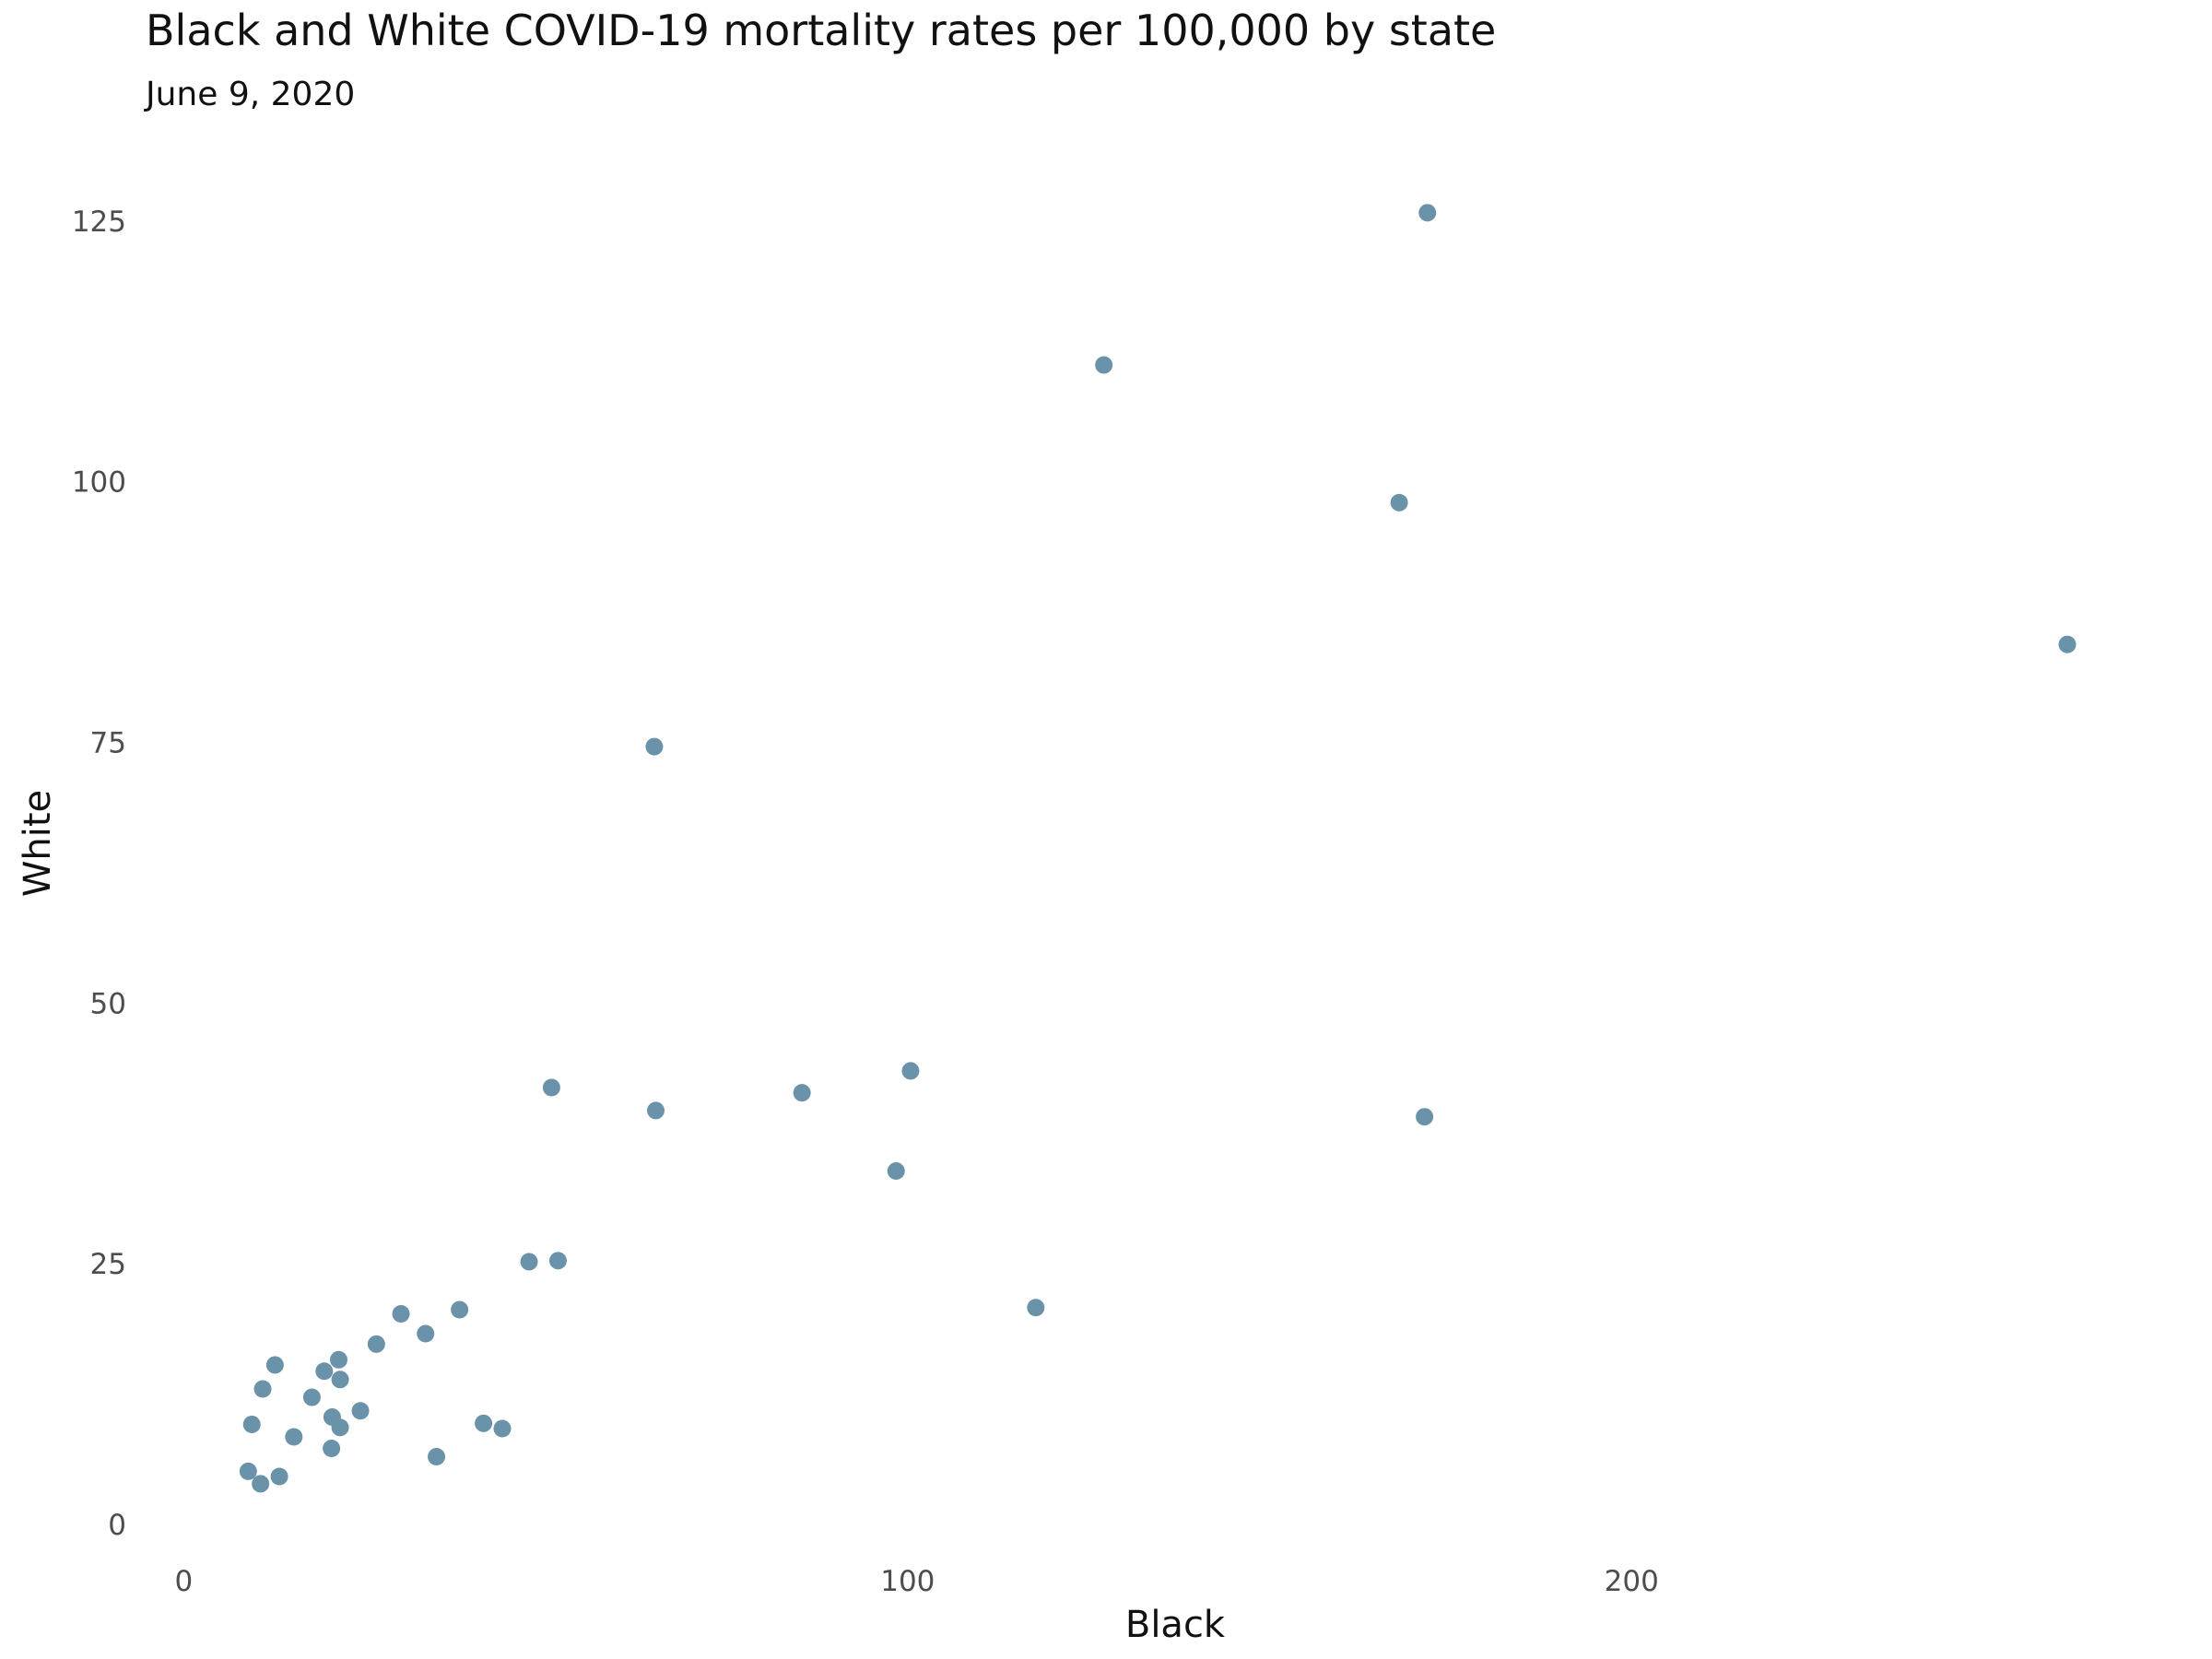 This screenshot has width=2212, height=1659. I want to click on x-axis-title: Black, so click(1175, 1625).